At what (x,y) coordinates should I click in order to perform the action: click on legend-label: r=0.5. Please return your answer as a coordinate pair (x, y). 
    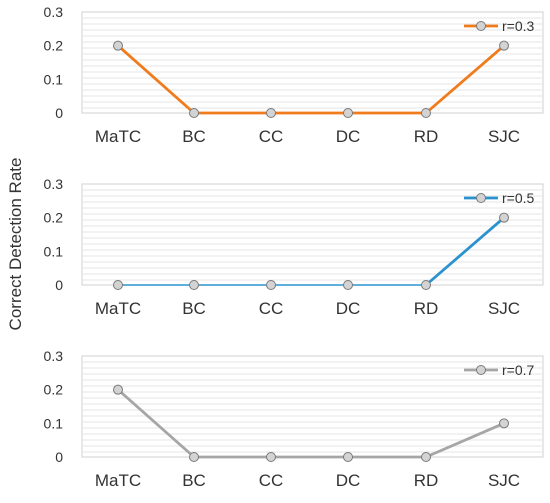
    Looking at the image, I should click on (518, 198).